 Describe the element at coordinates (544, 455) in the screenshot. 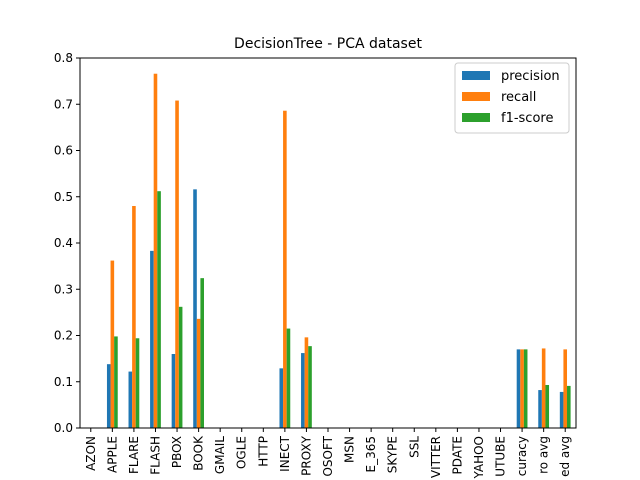

I see `x-tick-label: ro avg` at that location.